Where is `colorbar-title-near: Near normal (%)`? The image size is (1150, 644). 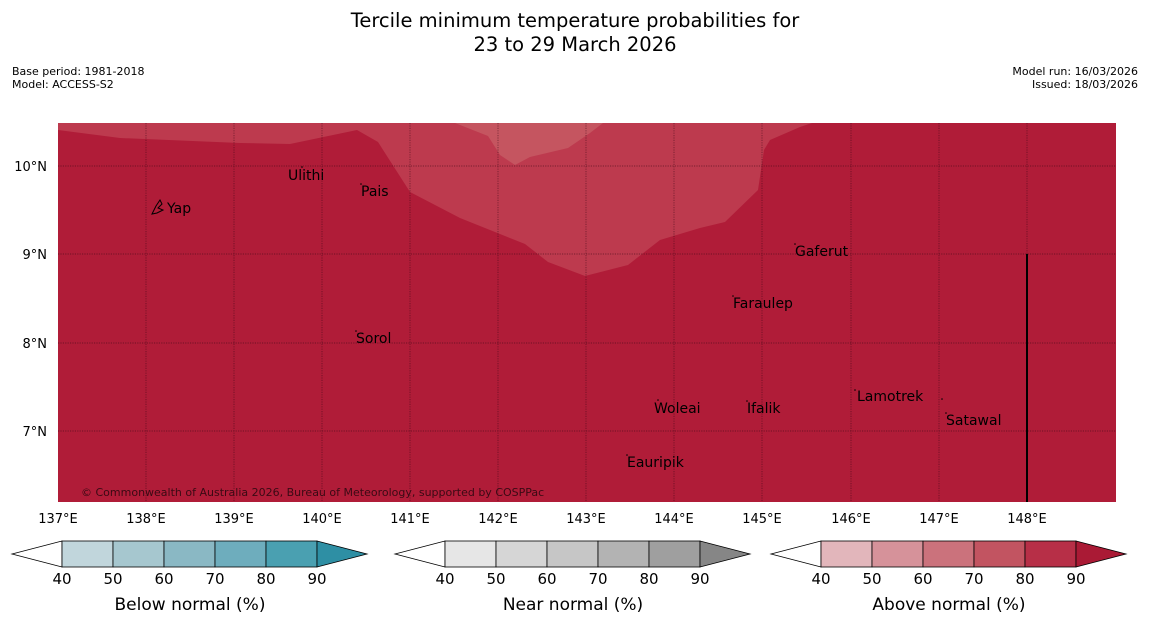
colorbar-title-near: Near normal (%) is located at coordinates (573, 605).